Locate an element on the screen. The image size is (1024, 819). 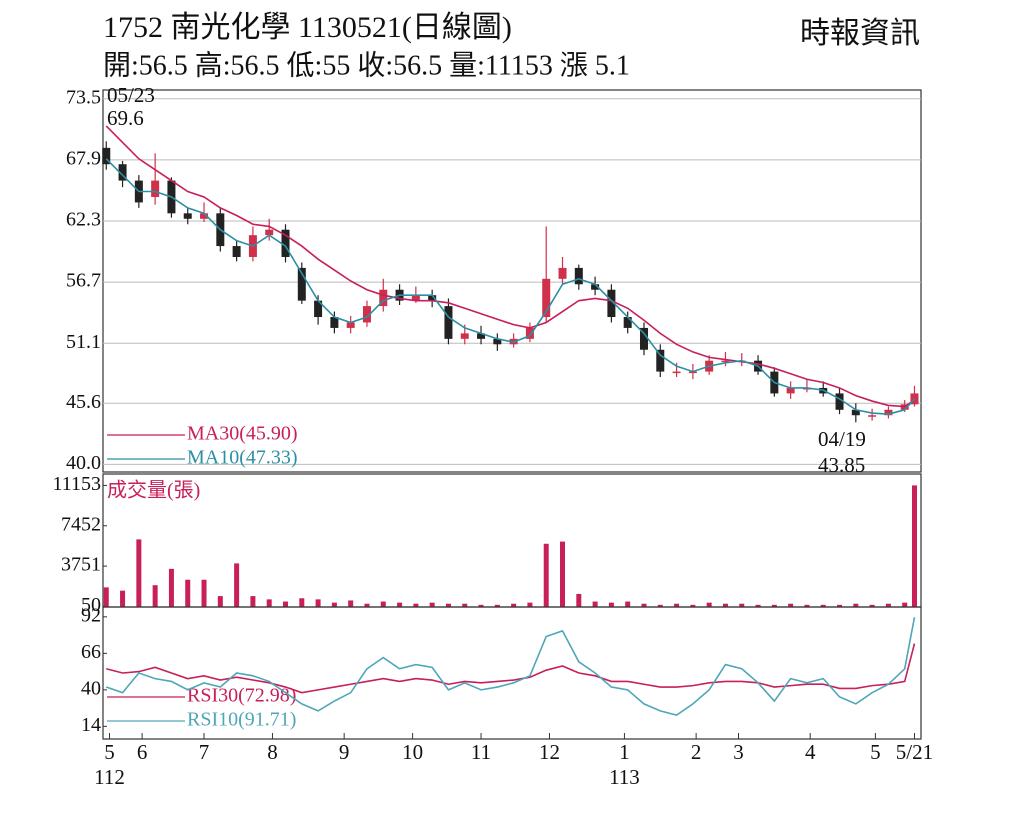
panel-title: 成交量(張) is located at coordinates (153, 490).